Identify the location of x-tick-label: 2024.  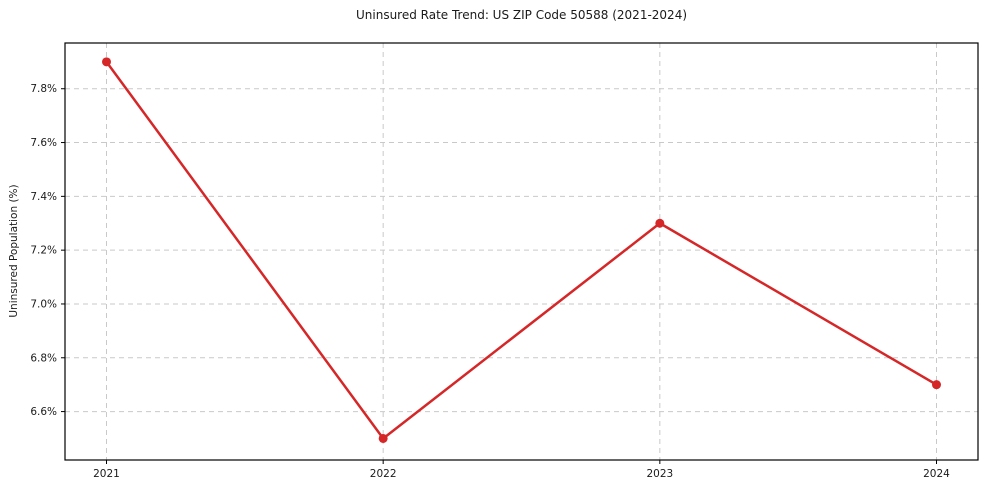
(936, 474).